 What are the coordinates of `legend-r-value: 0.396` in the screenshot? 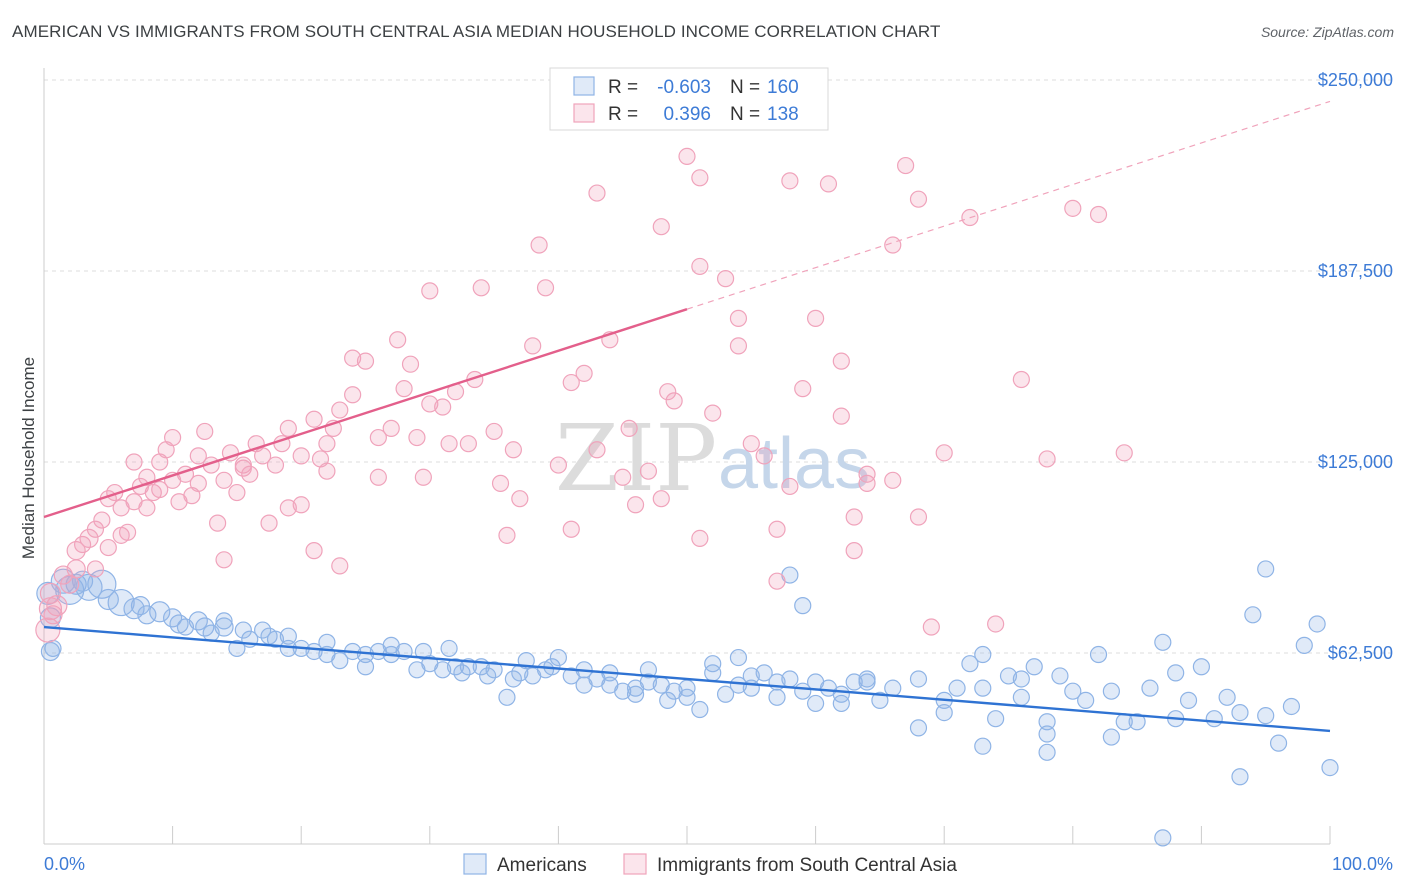 It's located at (687, 114).